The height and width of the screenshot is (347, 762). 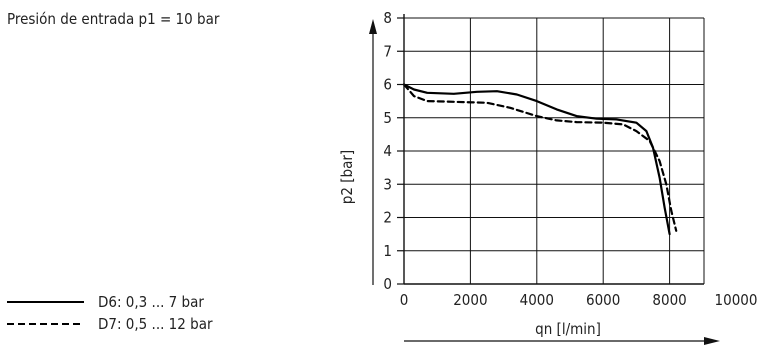 I want to click on y-axis-label: p2 [bar], so click(x=347, y=177).